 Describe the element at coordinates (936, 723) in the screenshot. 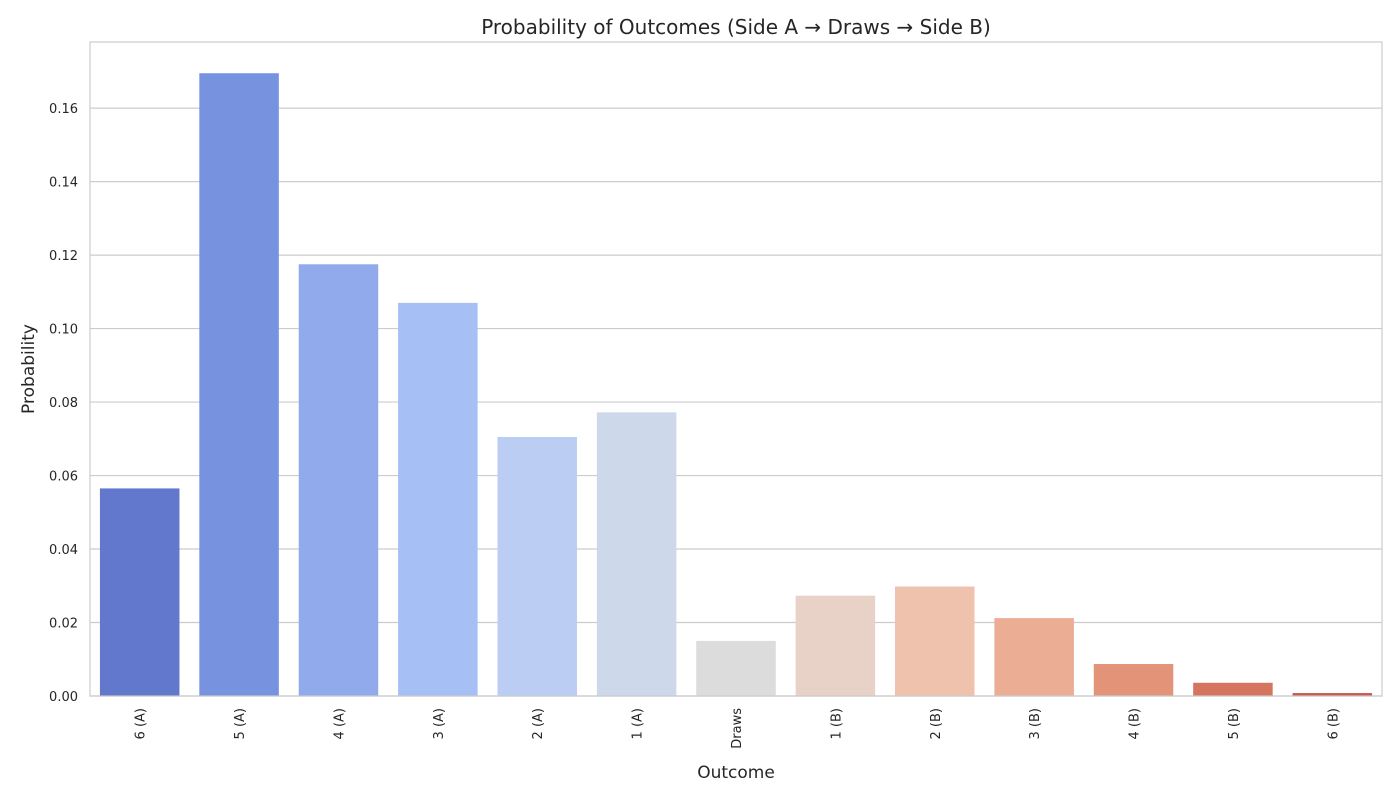

I see `x-tick-label: 2 (B)` at that location.